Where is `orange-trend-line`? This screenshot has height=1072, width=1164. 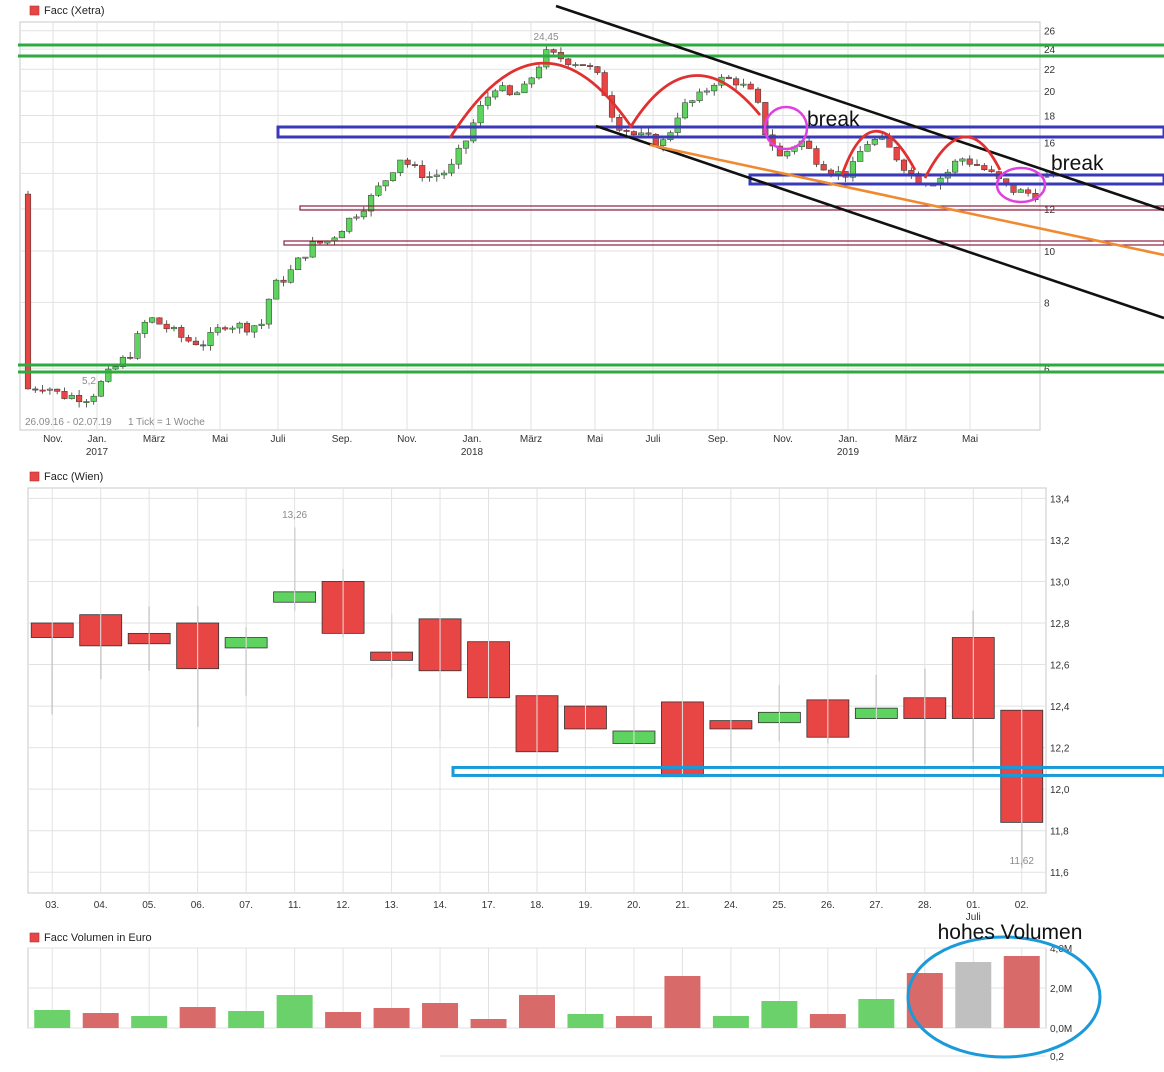
orange-trend-line is located at coordinates (906, 200).